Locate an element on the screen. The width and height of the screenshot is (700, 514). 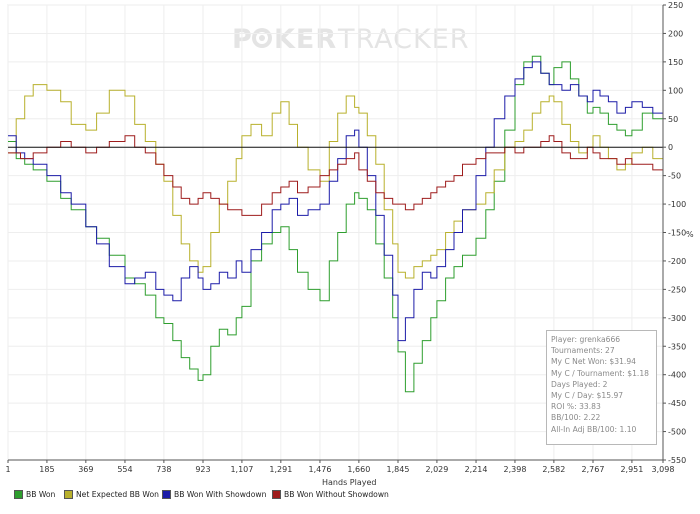
stats-player: Player: grenka666 is located at coordinates (586, 339).